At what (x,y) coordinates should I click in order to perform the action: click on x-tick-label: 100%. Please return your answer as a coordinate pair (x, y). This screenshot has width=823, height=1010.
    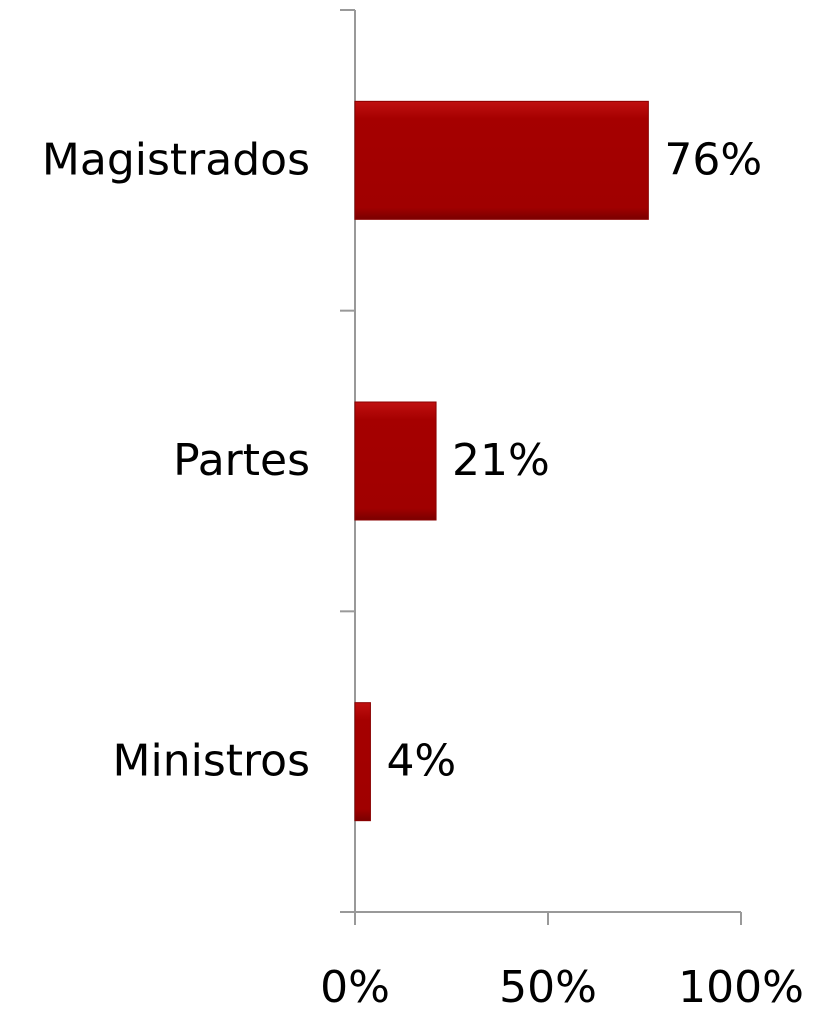
    Looking at the image, I should click on (741, 986).